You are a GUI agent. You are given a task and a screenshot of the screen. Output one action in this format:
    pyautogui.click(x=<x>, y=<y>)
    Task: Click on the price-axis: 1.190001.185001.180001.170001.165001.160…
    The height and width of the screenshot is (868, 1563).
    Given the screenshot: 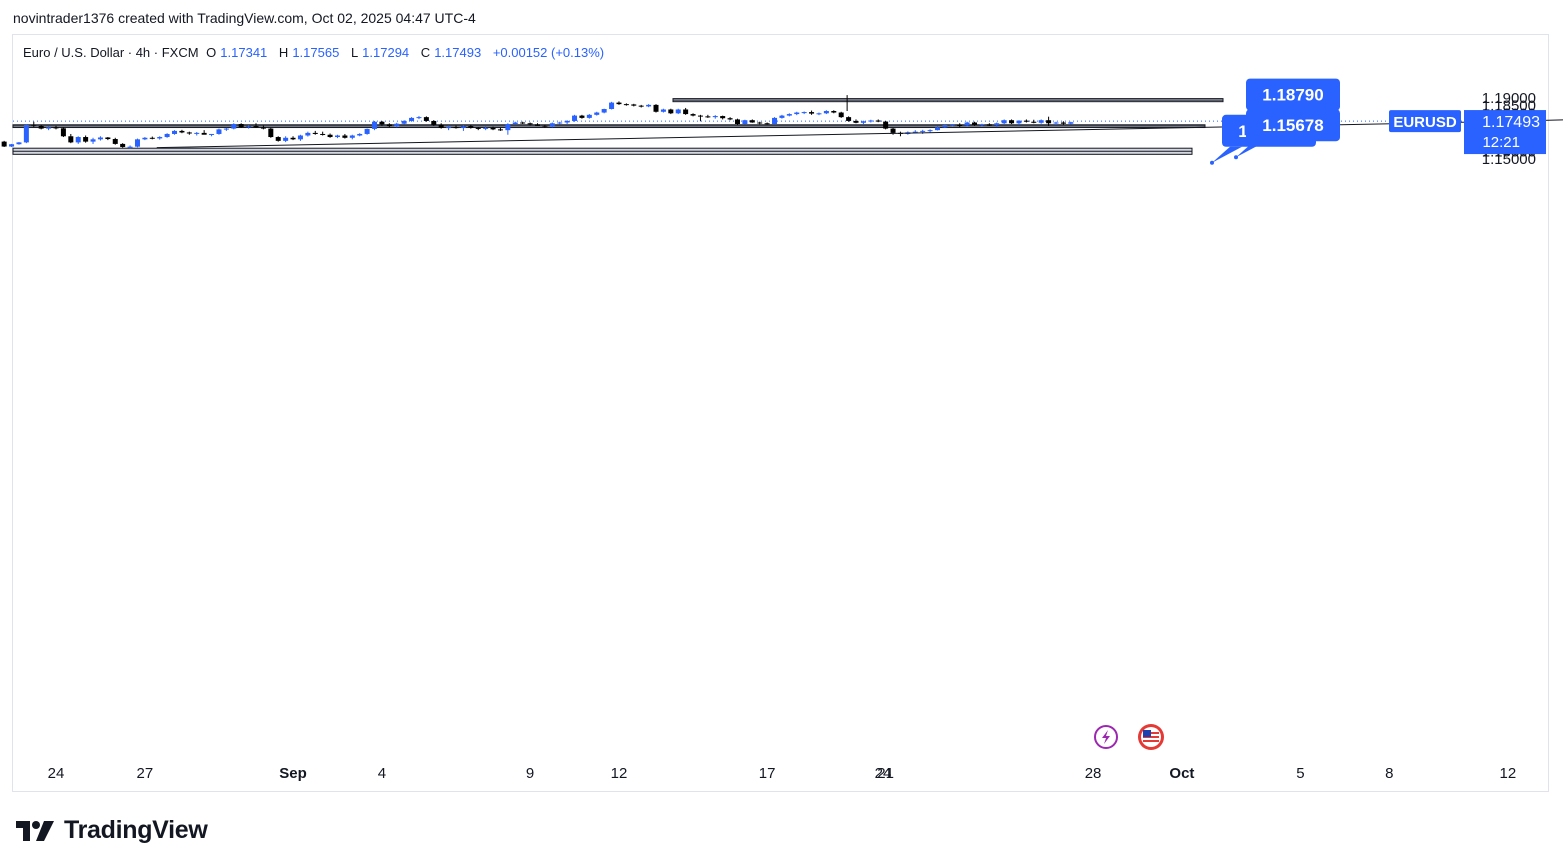 What is the action you would take?
    pyautogui.click(x=1467, y=129)
    